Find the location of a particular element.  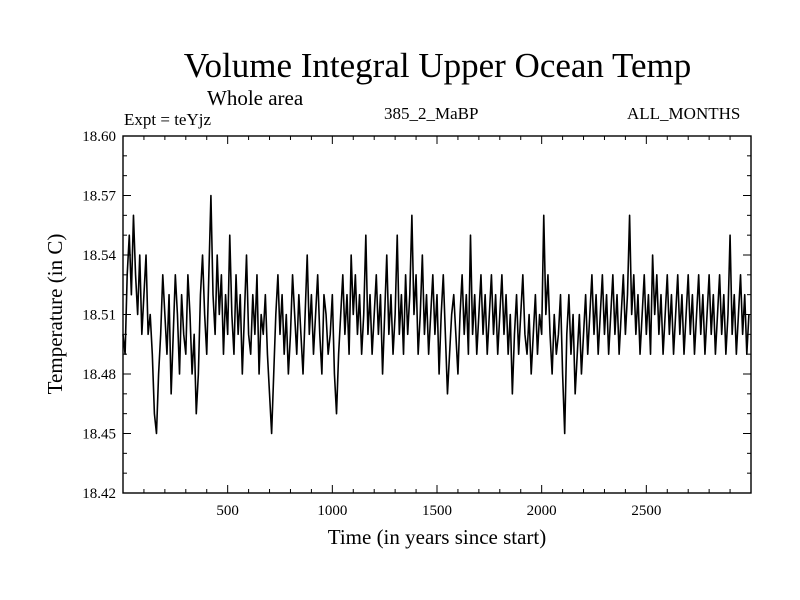

months-label: ALL_MONTHS is located at coordinates (684, 113).